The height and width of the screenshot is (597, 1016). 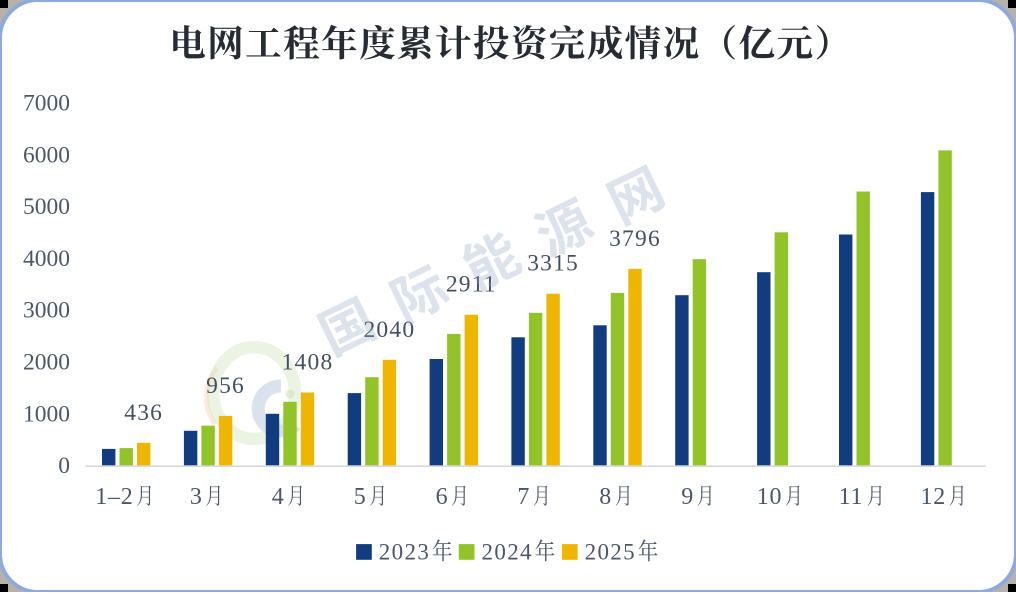 I want to click on svg-text: 6, so click(x=442, y=497).